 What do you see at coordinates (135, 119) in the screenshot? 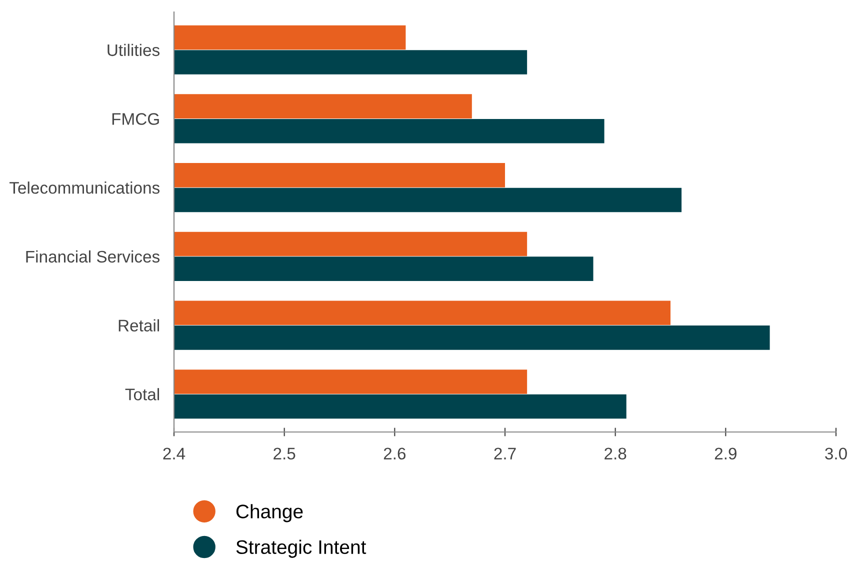
I see `y-tick-label: FMCG` at bounding box center [135, 119].